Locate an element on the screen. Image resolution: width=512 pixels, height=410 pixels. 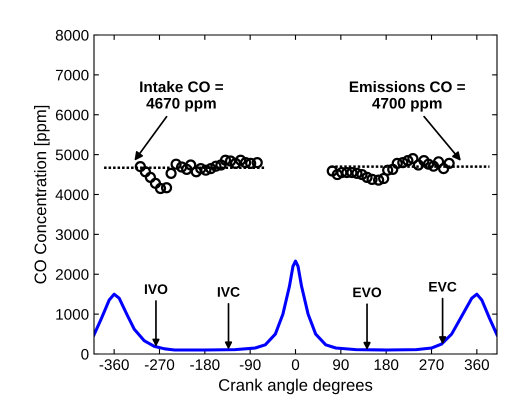
x-tick-label: -360 is located at coordinates (114, 364).